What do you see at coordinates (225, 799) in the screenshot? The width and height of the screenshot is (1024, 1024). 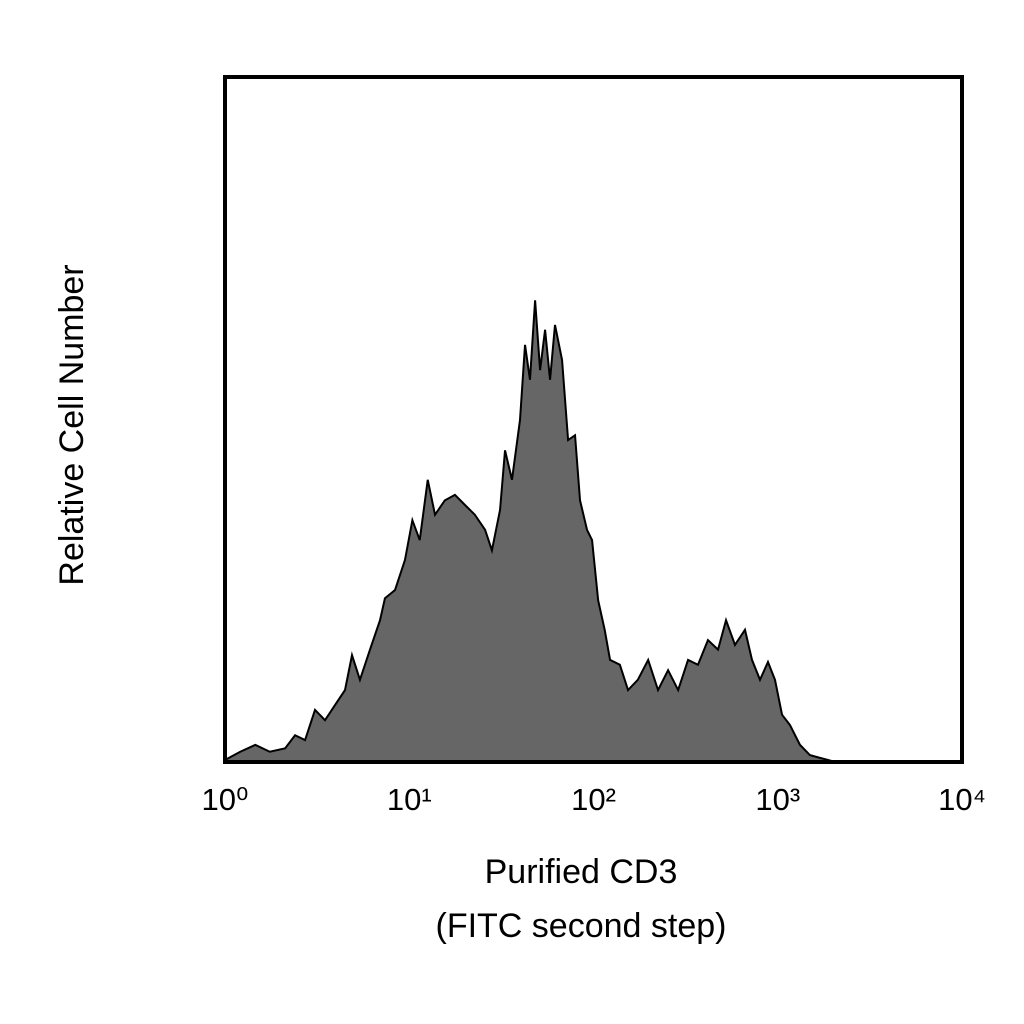 I see `x-tick-label: 10⁰` at bounding box center [225, 799].